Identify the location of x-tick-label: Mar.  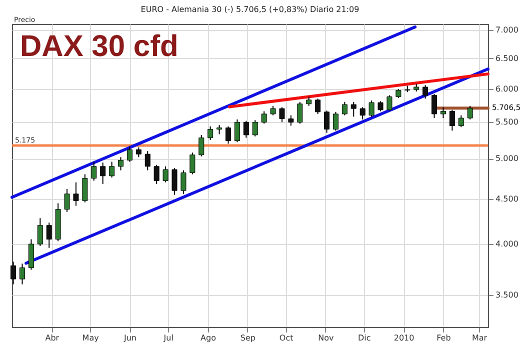
(480, 338).